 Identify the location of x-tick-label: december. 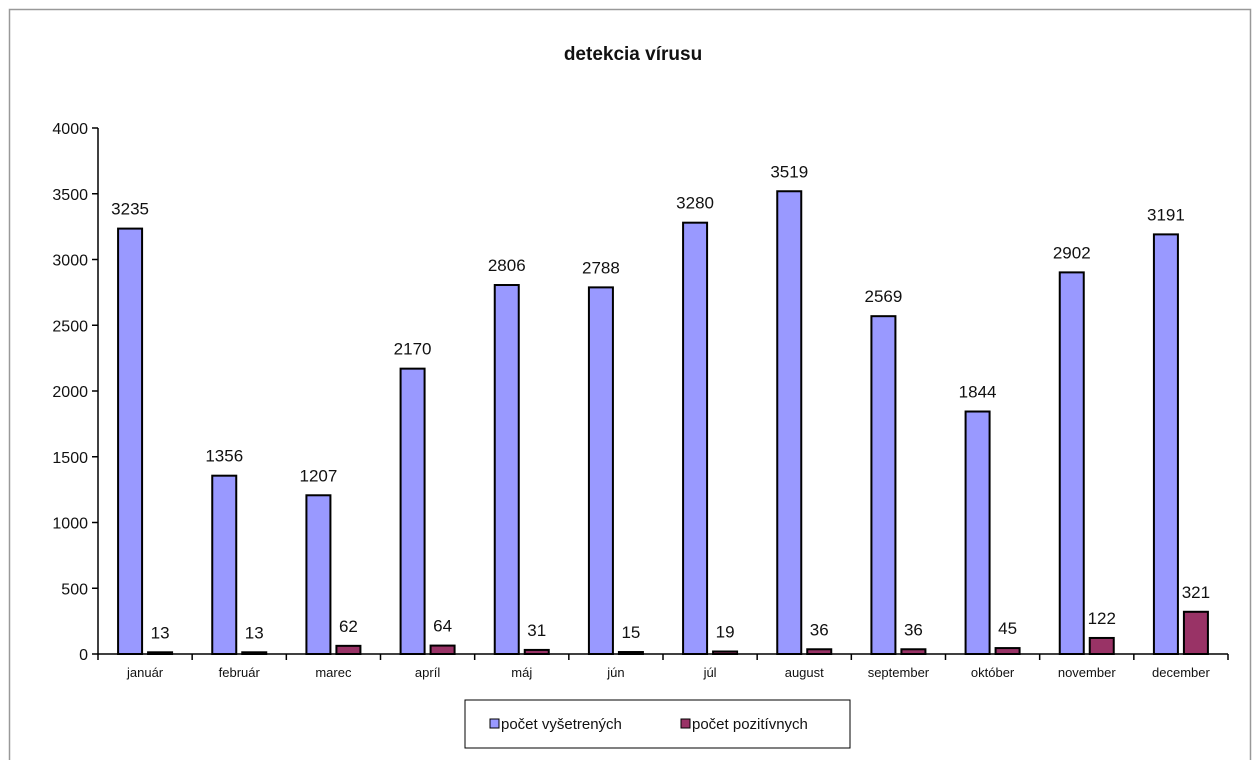
(1181, 672).